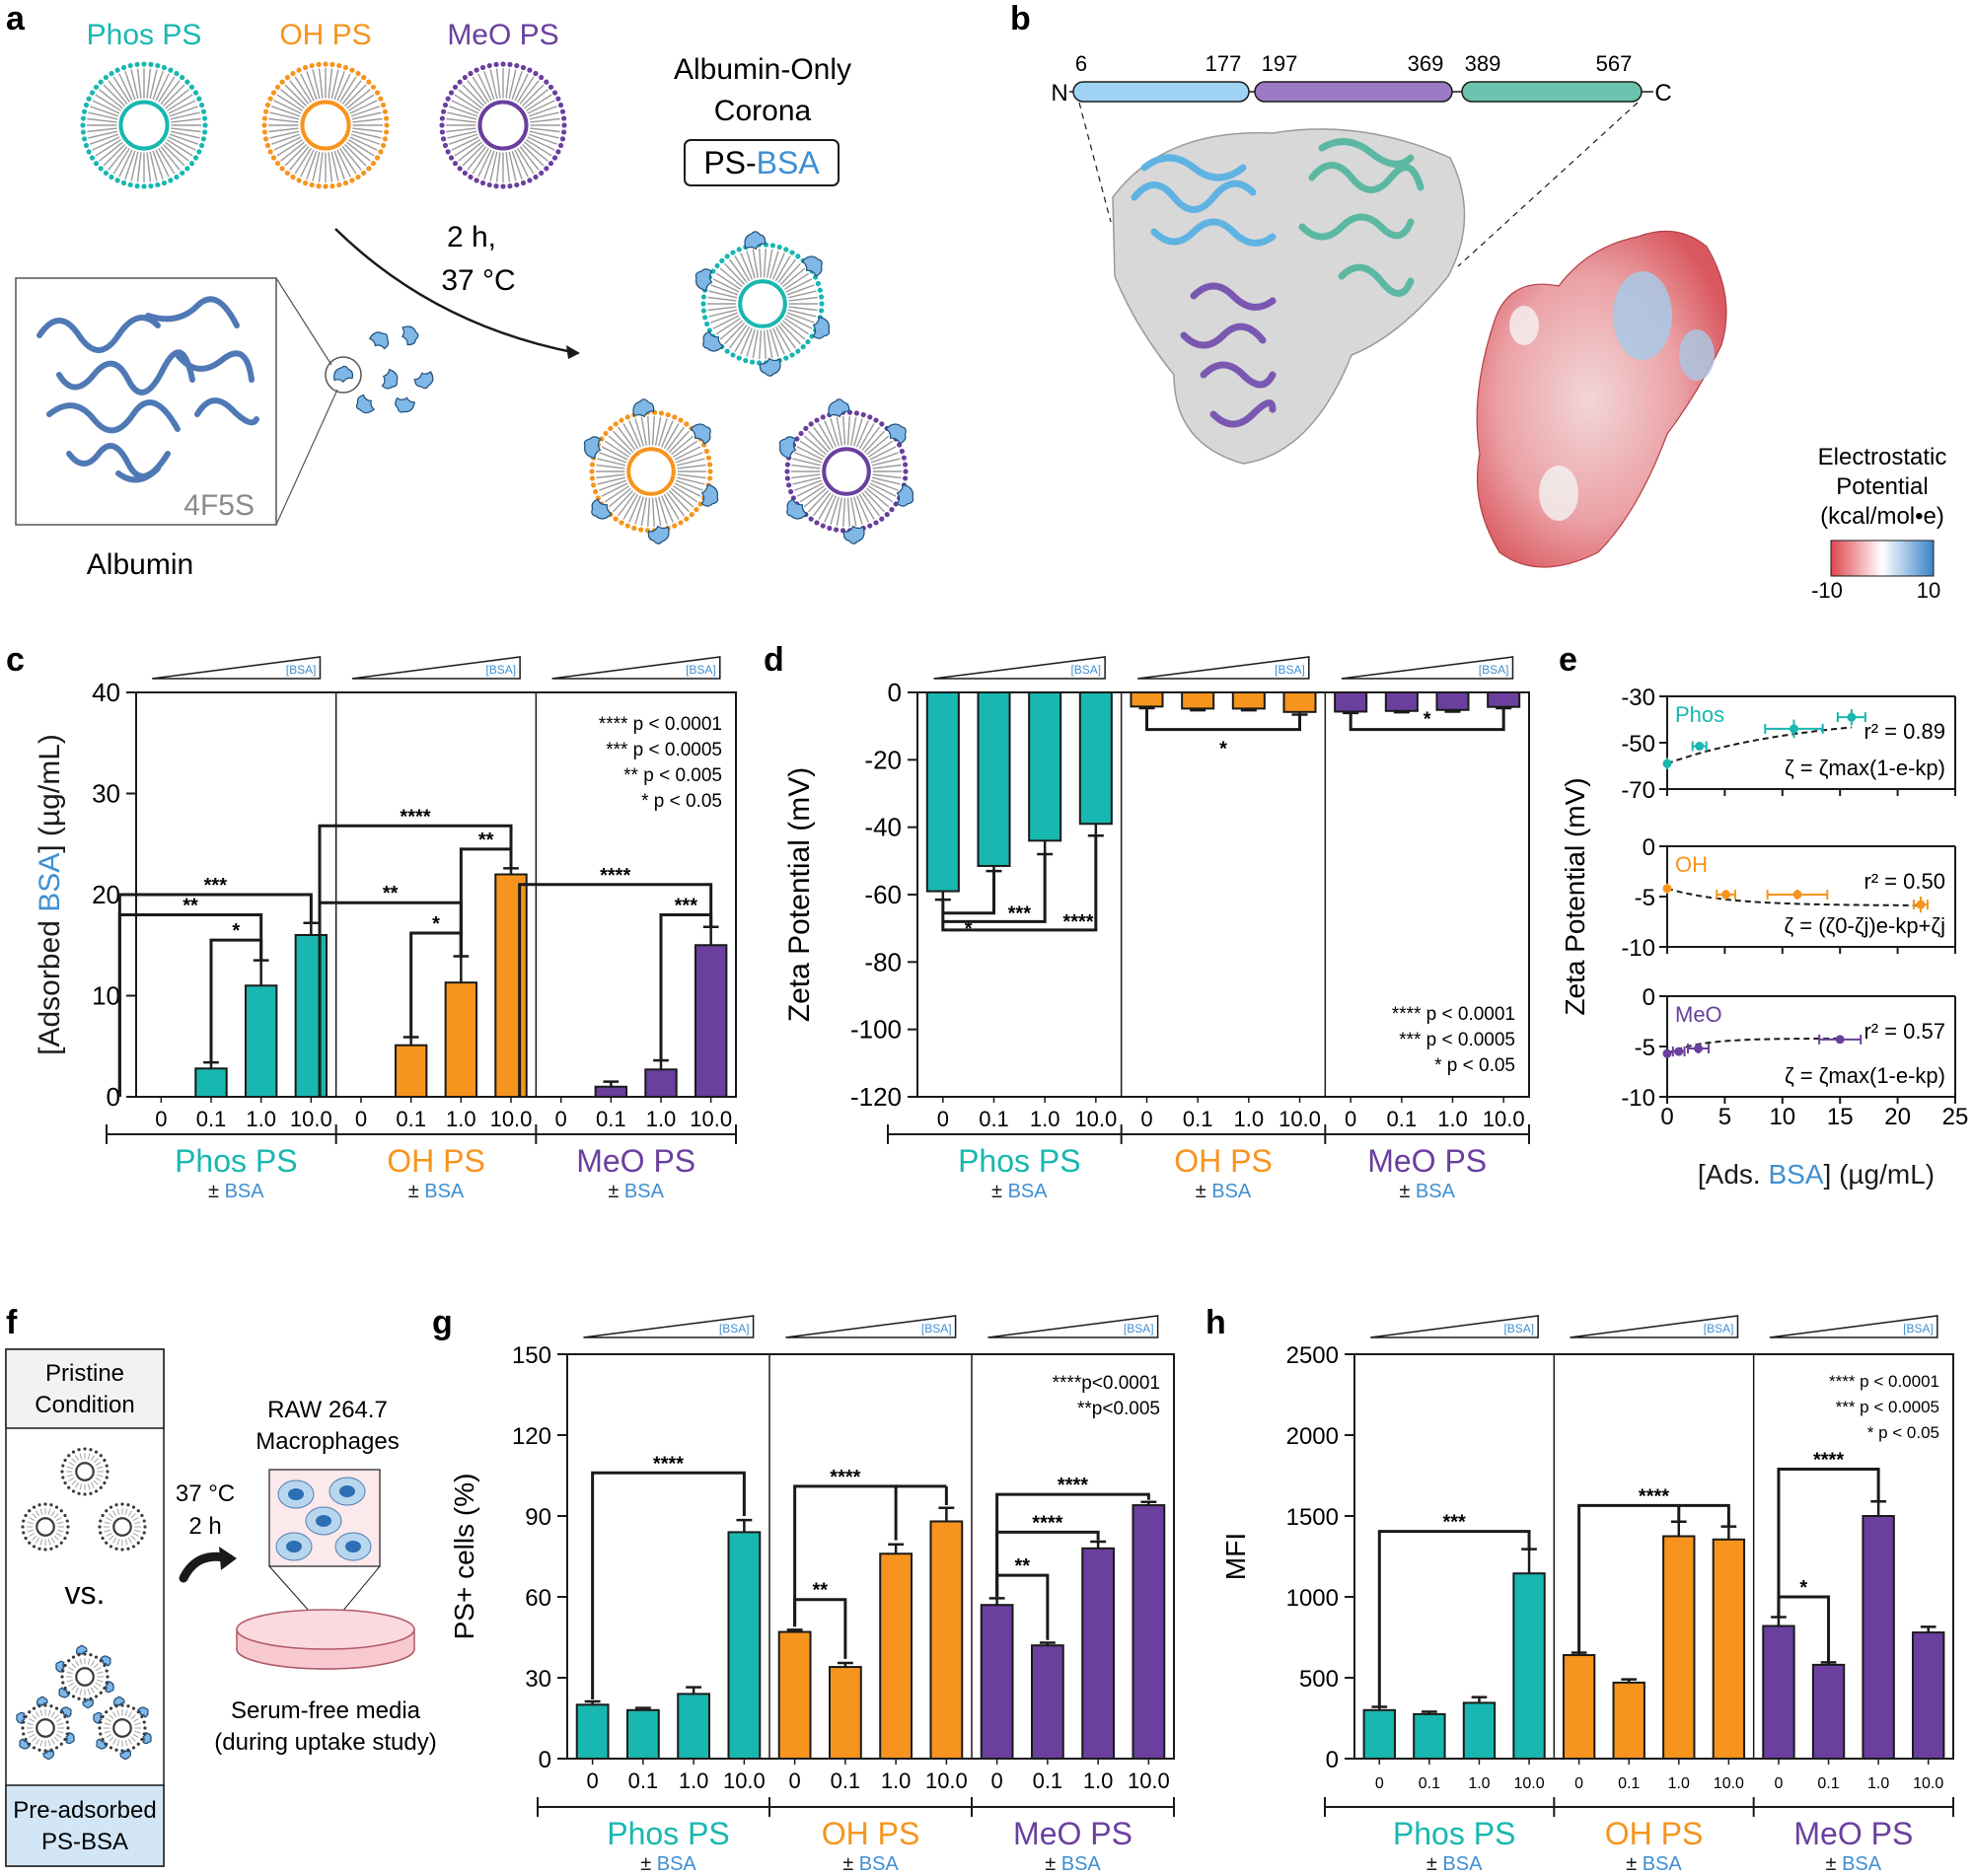 Image resolution: width=1973 pixels, height=1876 pixels. Describe the element at coordinates (1638, 1098) in the screenshot. I see `y-tick-label: -10` at that location.